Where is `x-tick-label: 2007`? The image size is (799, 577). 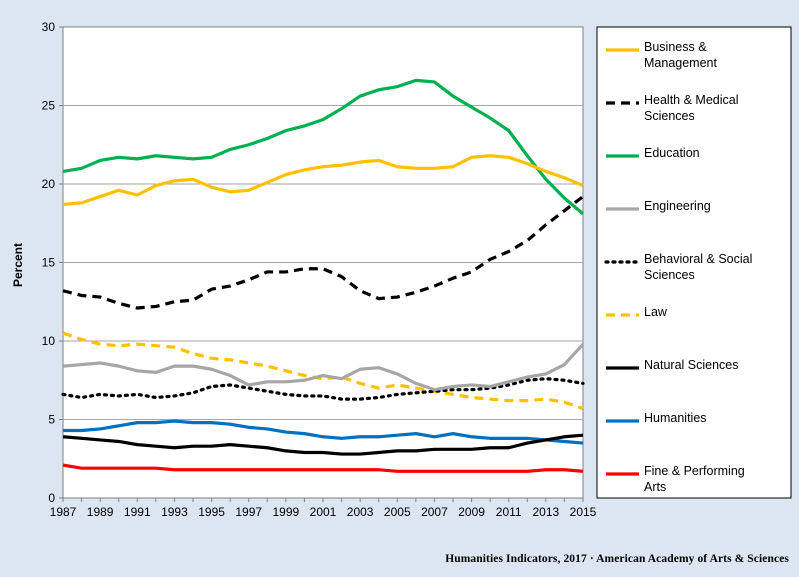
x-tick-label: 2007 is located at coordinates (434, 512).